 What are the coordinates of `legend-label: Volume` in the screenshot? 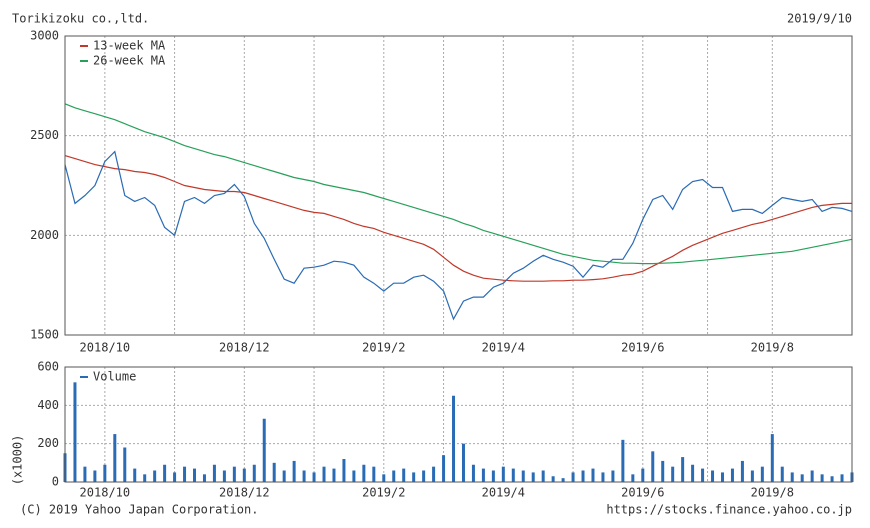 It's located at (114, 377).